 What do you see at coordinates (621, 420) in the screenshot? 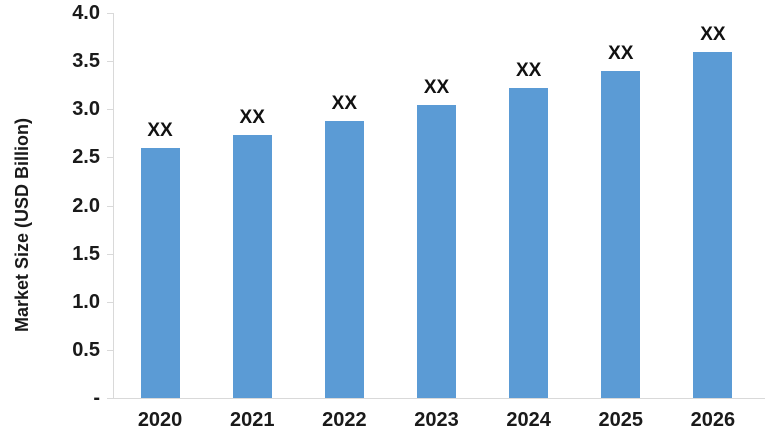
I see `x-axis-tick-label-2025: 2025` at bounding box center [621, 420].